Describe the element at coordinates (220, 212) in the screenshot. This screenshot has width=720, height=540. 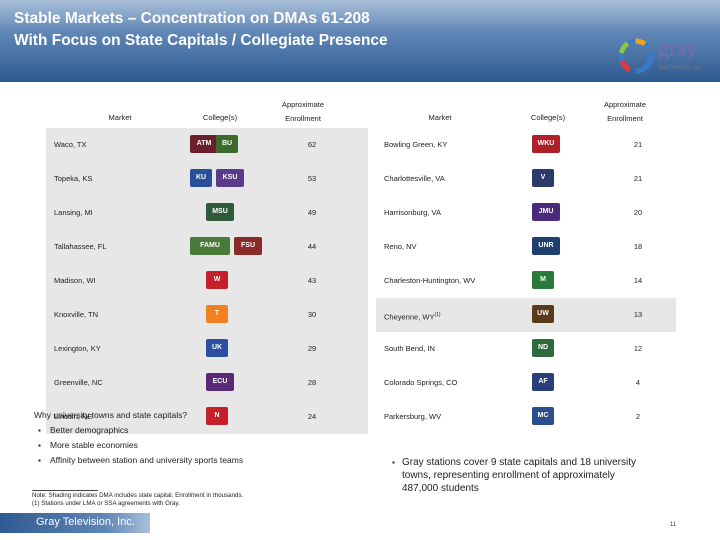
I see `college-logo-icon: MSU` at that location.